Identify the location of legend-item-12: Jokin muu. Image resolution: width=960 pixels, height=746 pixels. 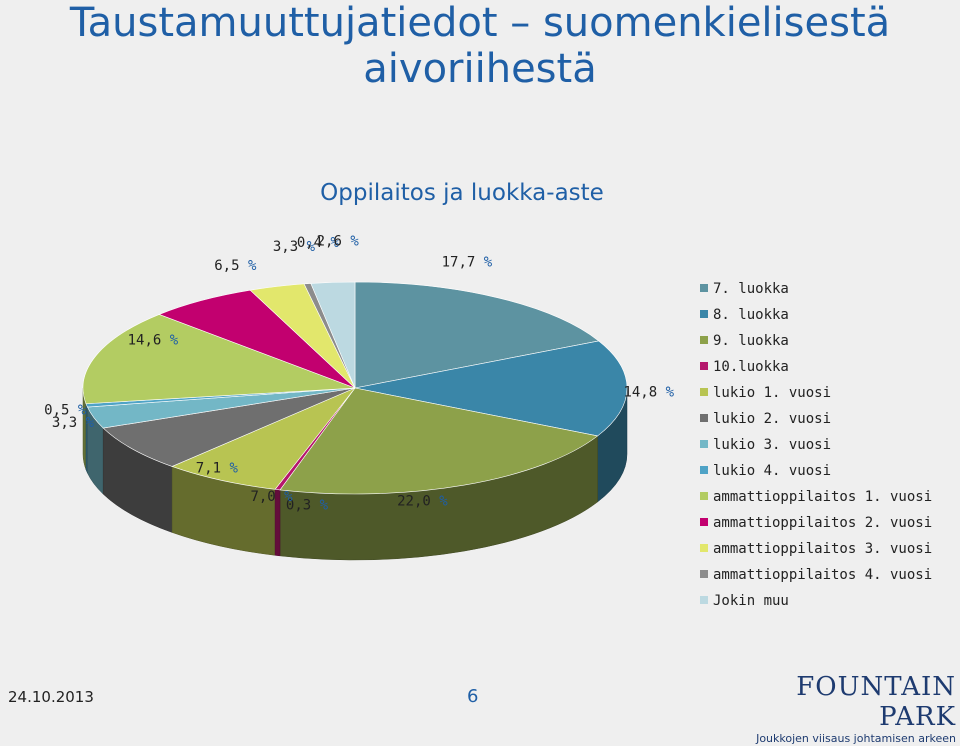
(744, 601).